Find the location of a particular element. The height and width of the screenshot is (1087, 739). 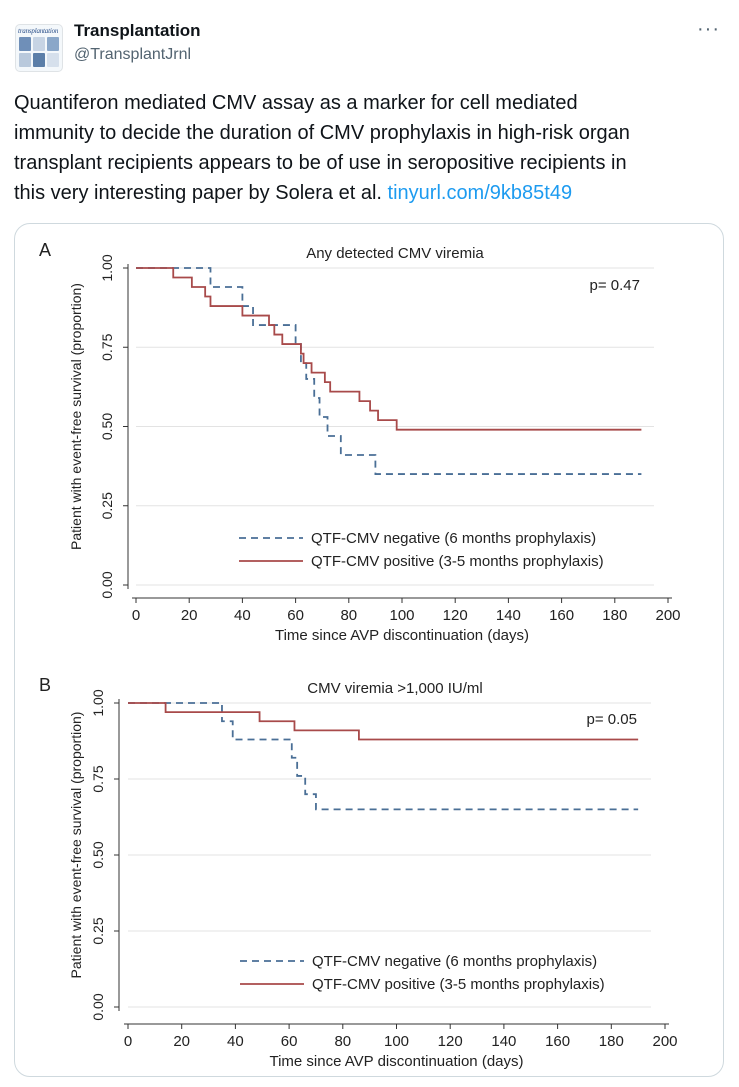

account-handle: @TransplantJrnl is located at coordinates (133, 54).